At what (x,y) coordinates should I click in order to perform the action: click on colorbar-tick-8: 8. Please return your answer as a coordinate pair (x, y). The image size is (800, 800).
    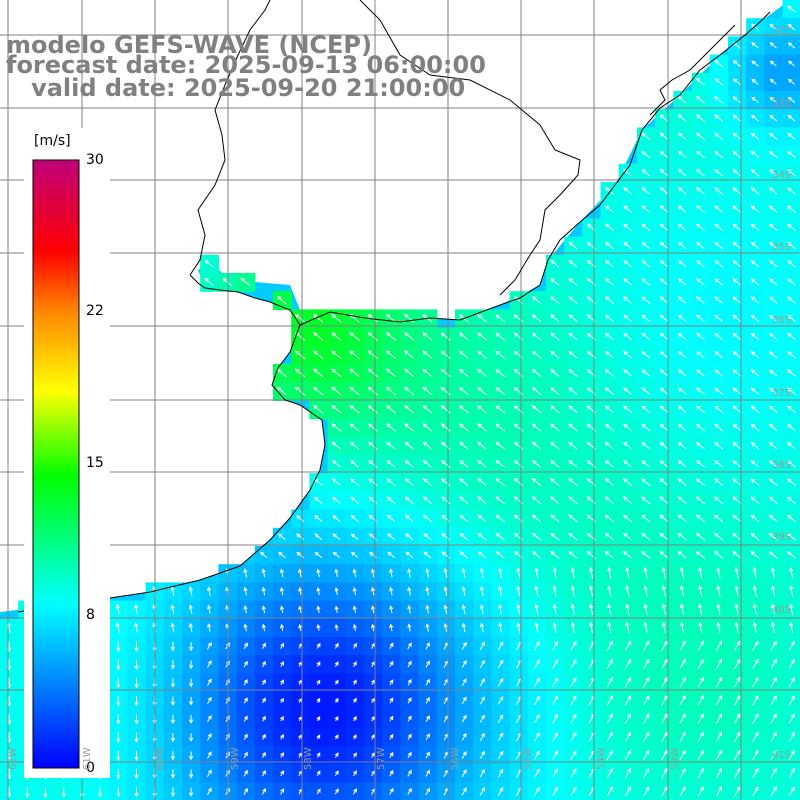
    Looking at the image, I should click on (90, 615).